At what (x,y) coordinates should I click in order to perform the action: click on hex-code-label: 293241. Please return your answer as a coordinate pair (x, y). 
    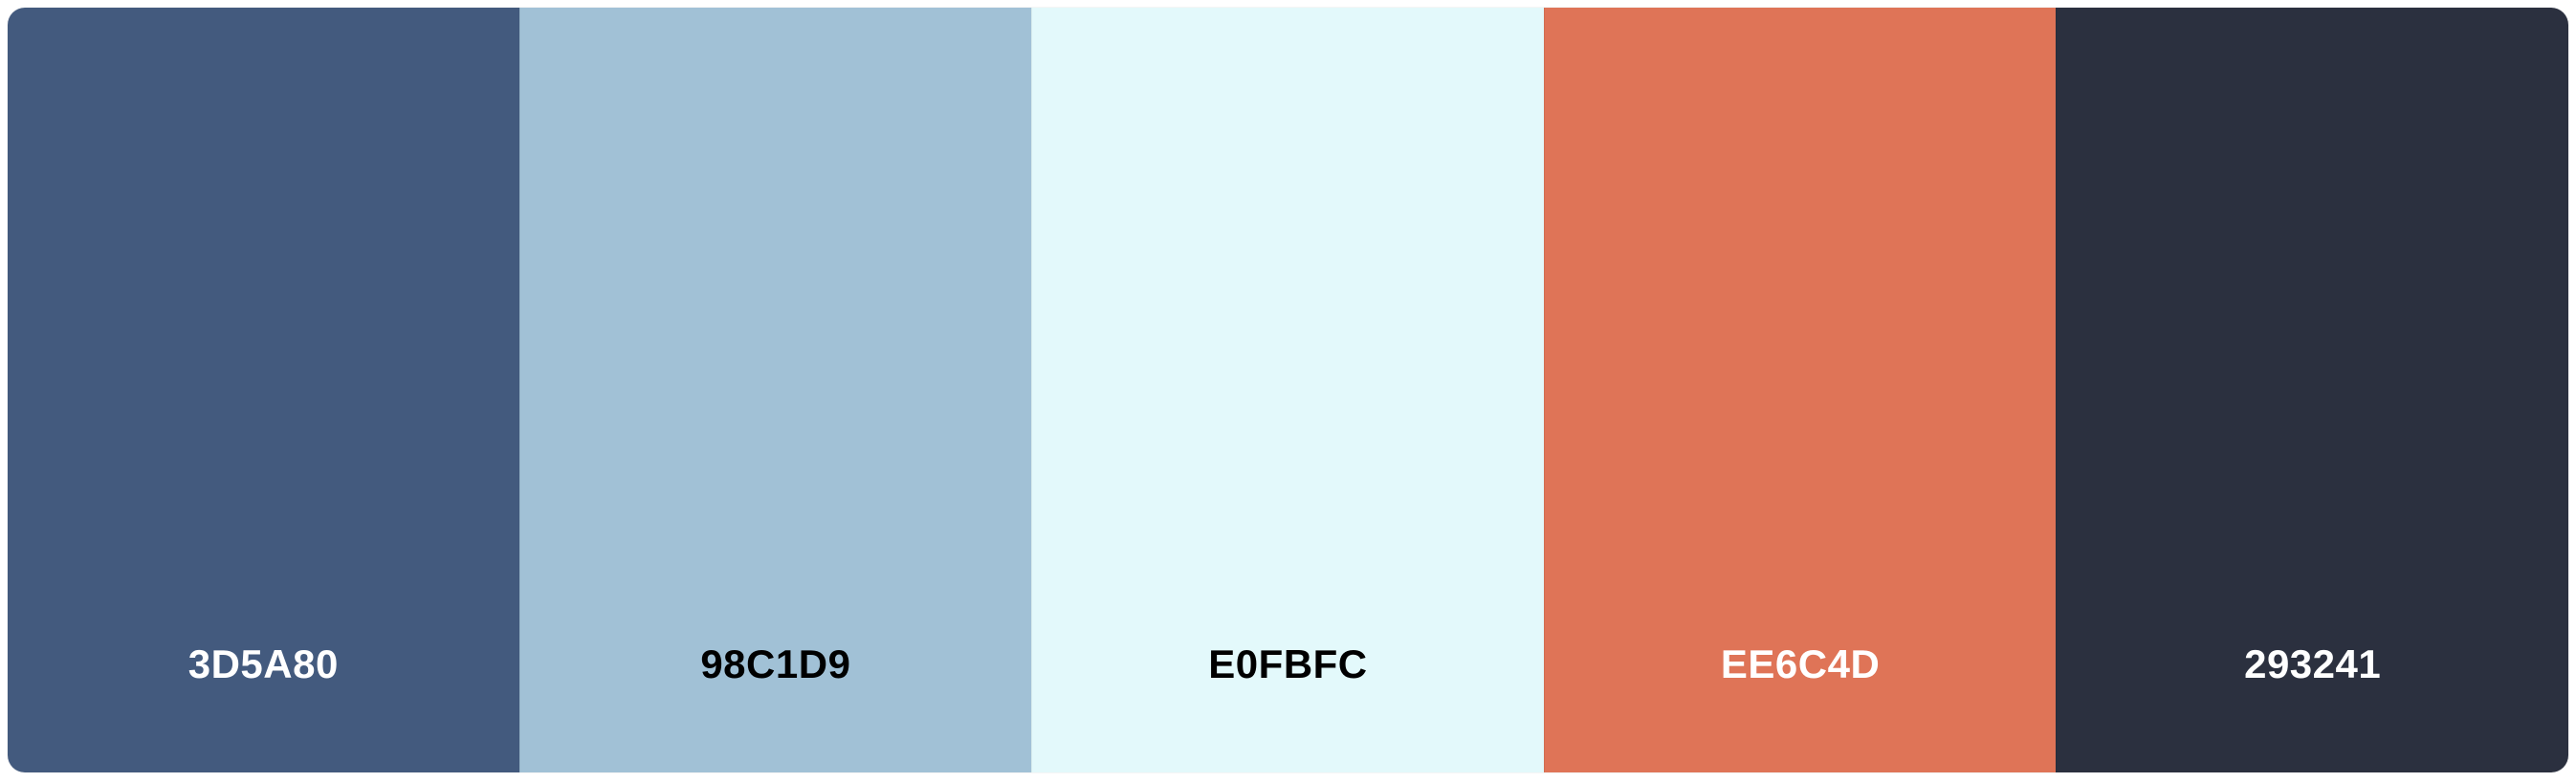
    Looking at the image, I should click on (2313, 663).